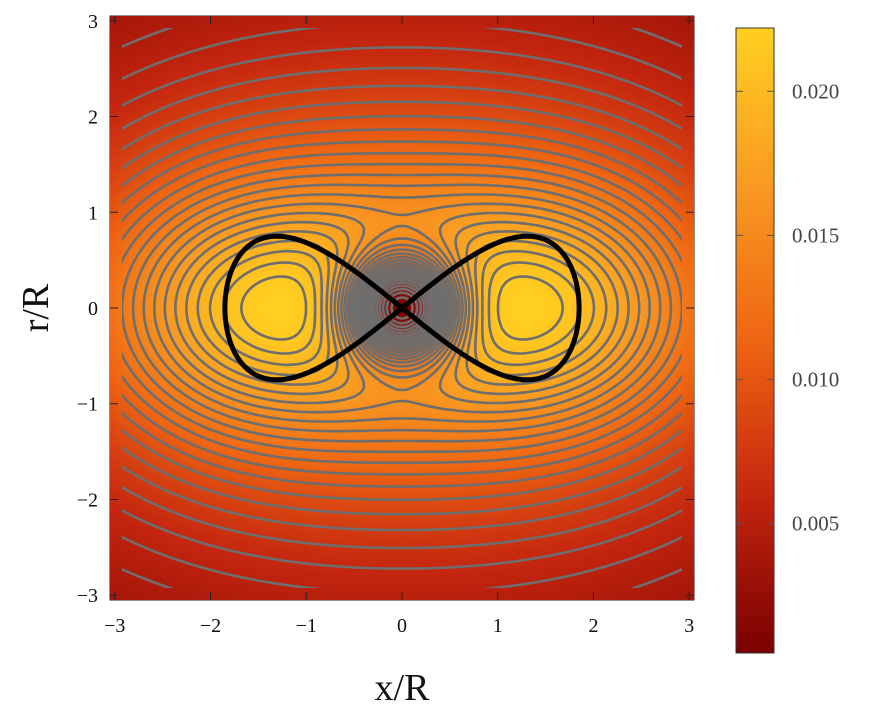 This screenshot has height=724, width=872. What do you see at coordinates (787, 307) in the screenshot?
I see `colorbar-ticks: 0.005 0.010 0.015 0.020` at bounding box center [787, 307].